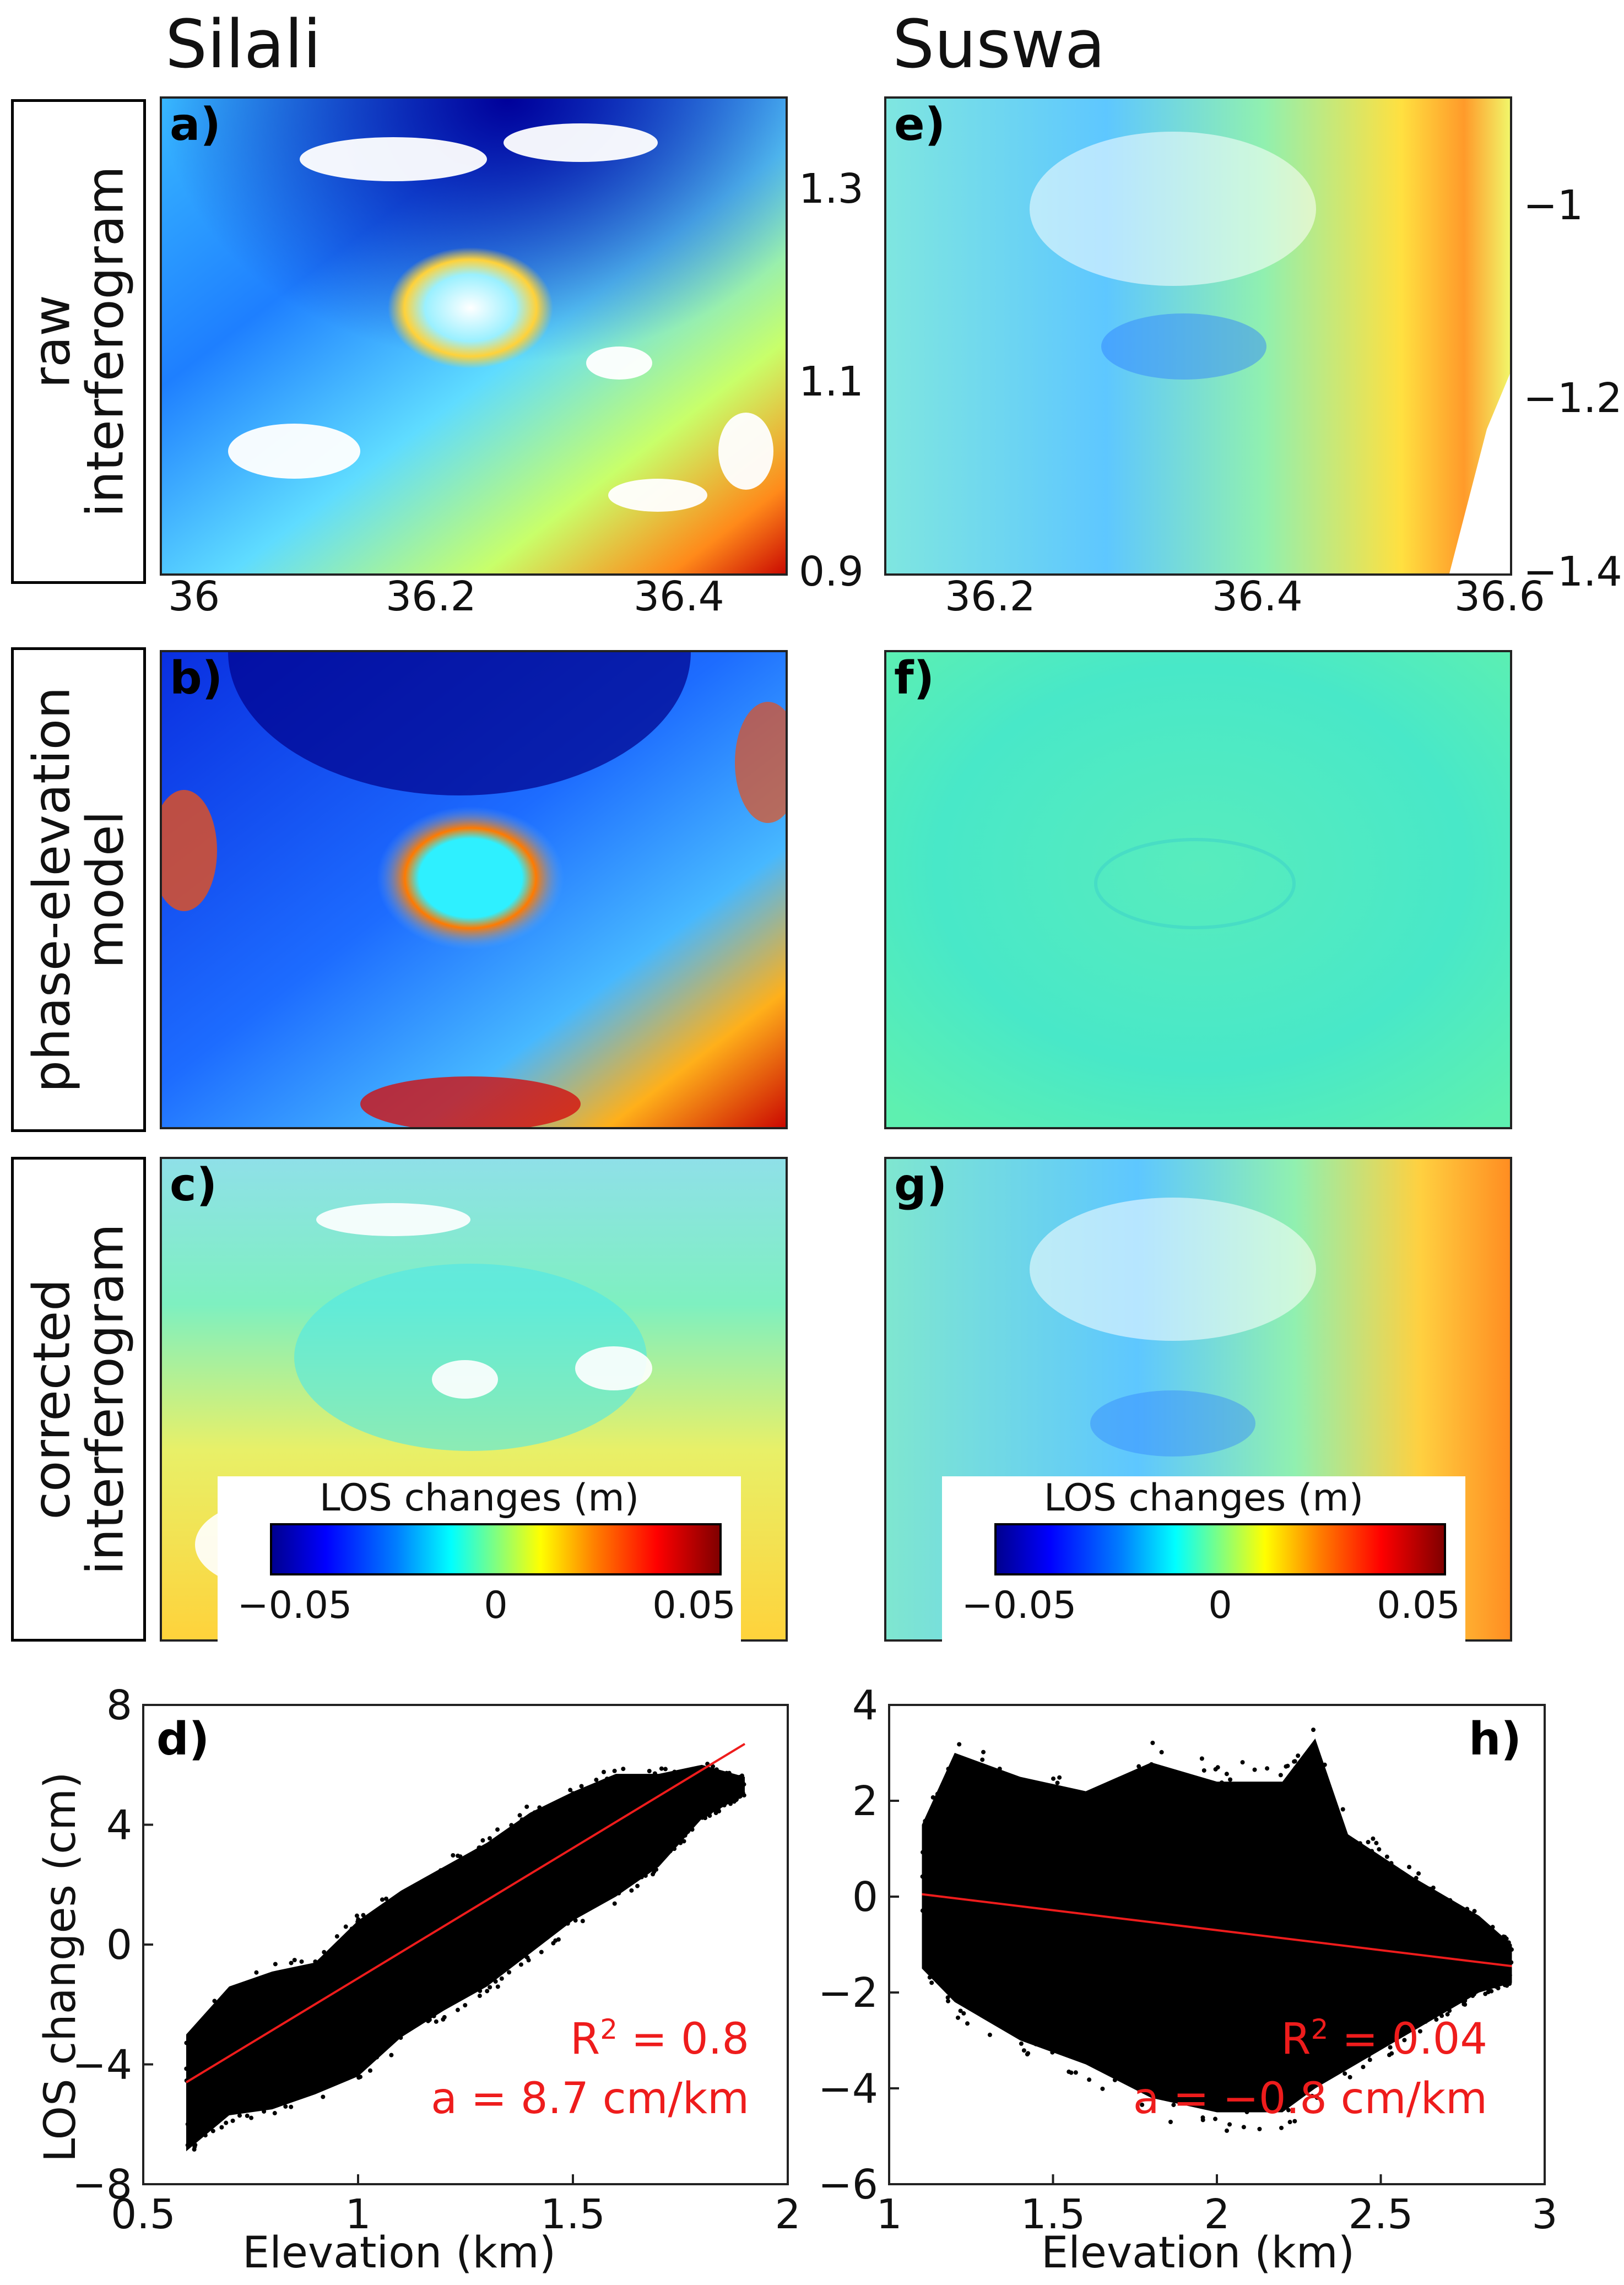  I want to click on colorbar-suswa-tick-zero: 0, so click(1220, 1605).